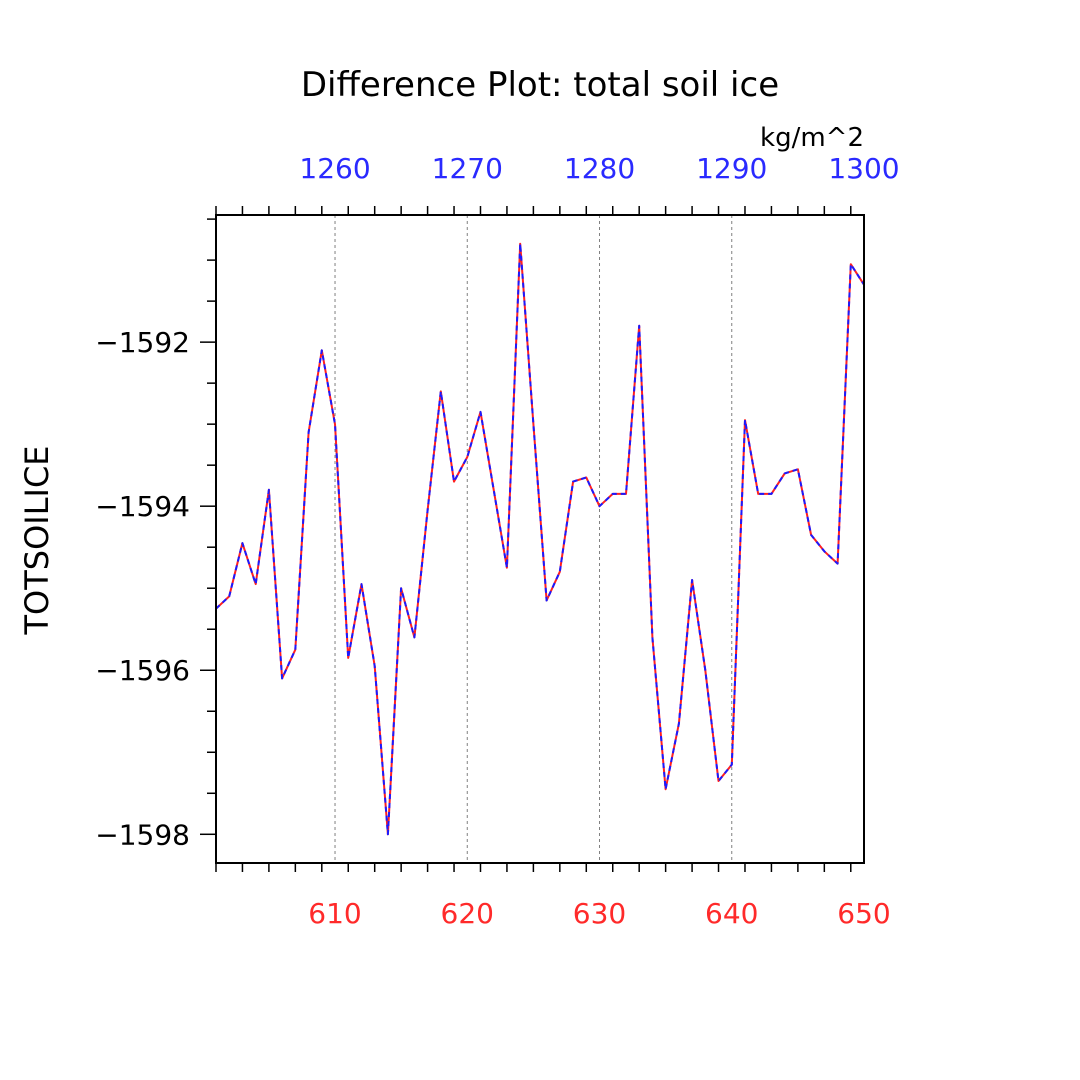  I want to click on top-tick-label: 1270, so click(467, 168).